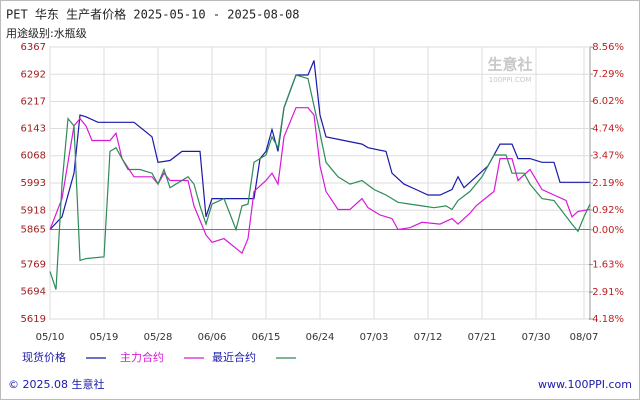  What do you see at coordinates (46, 33) in the screenshot?
I see `chart-subtitle: 用途级别:水瓶级` at bounding box center [46, 33].